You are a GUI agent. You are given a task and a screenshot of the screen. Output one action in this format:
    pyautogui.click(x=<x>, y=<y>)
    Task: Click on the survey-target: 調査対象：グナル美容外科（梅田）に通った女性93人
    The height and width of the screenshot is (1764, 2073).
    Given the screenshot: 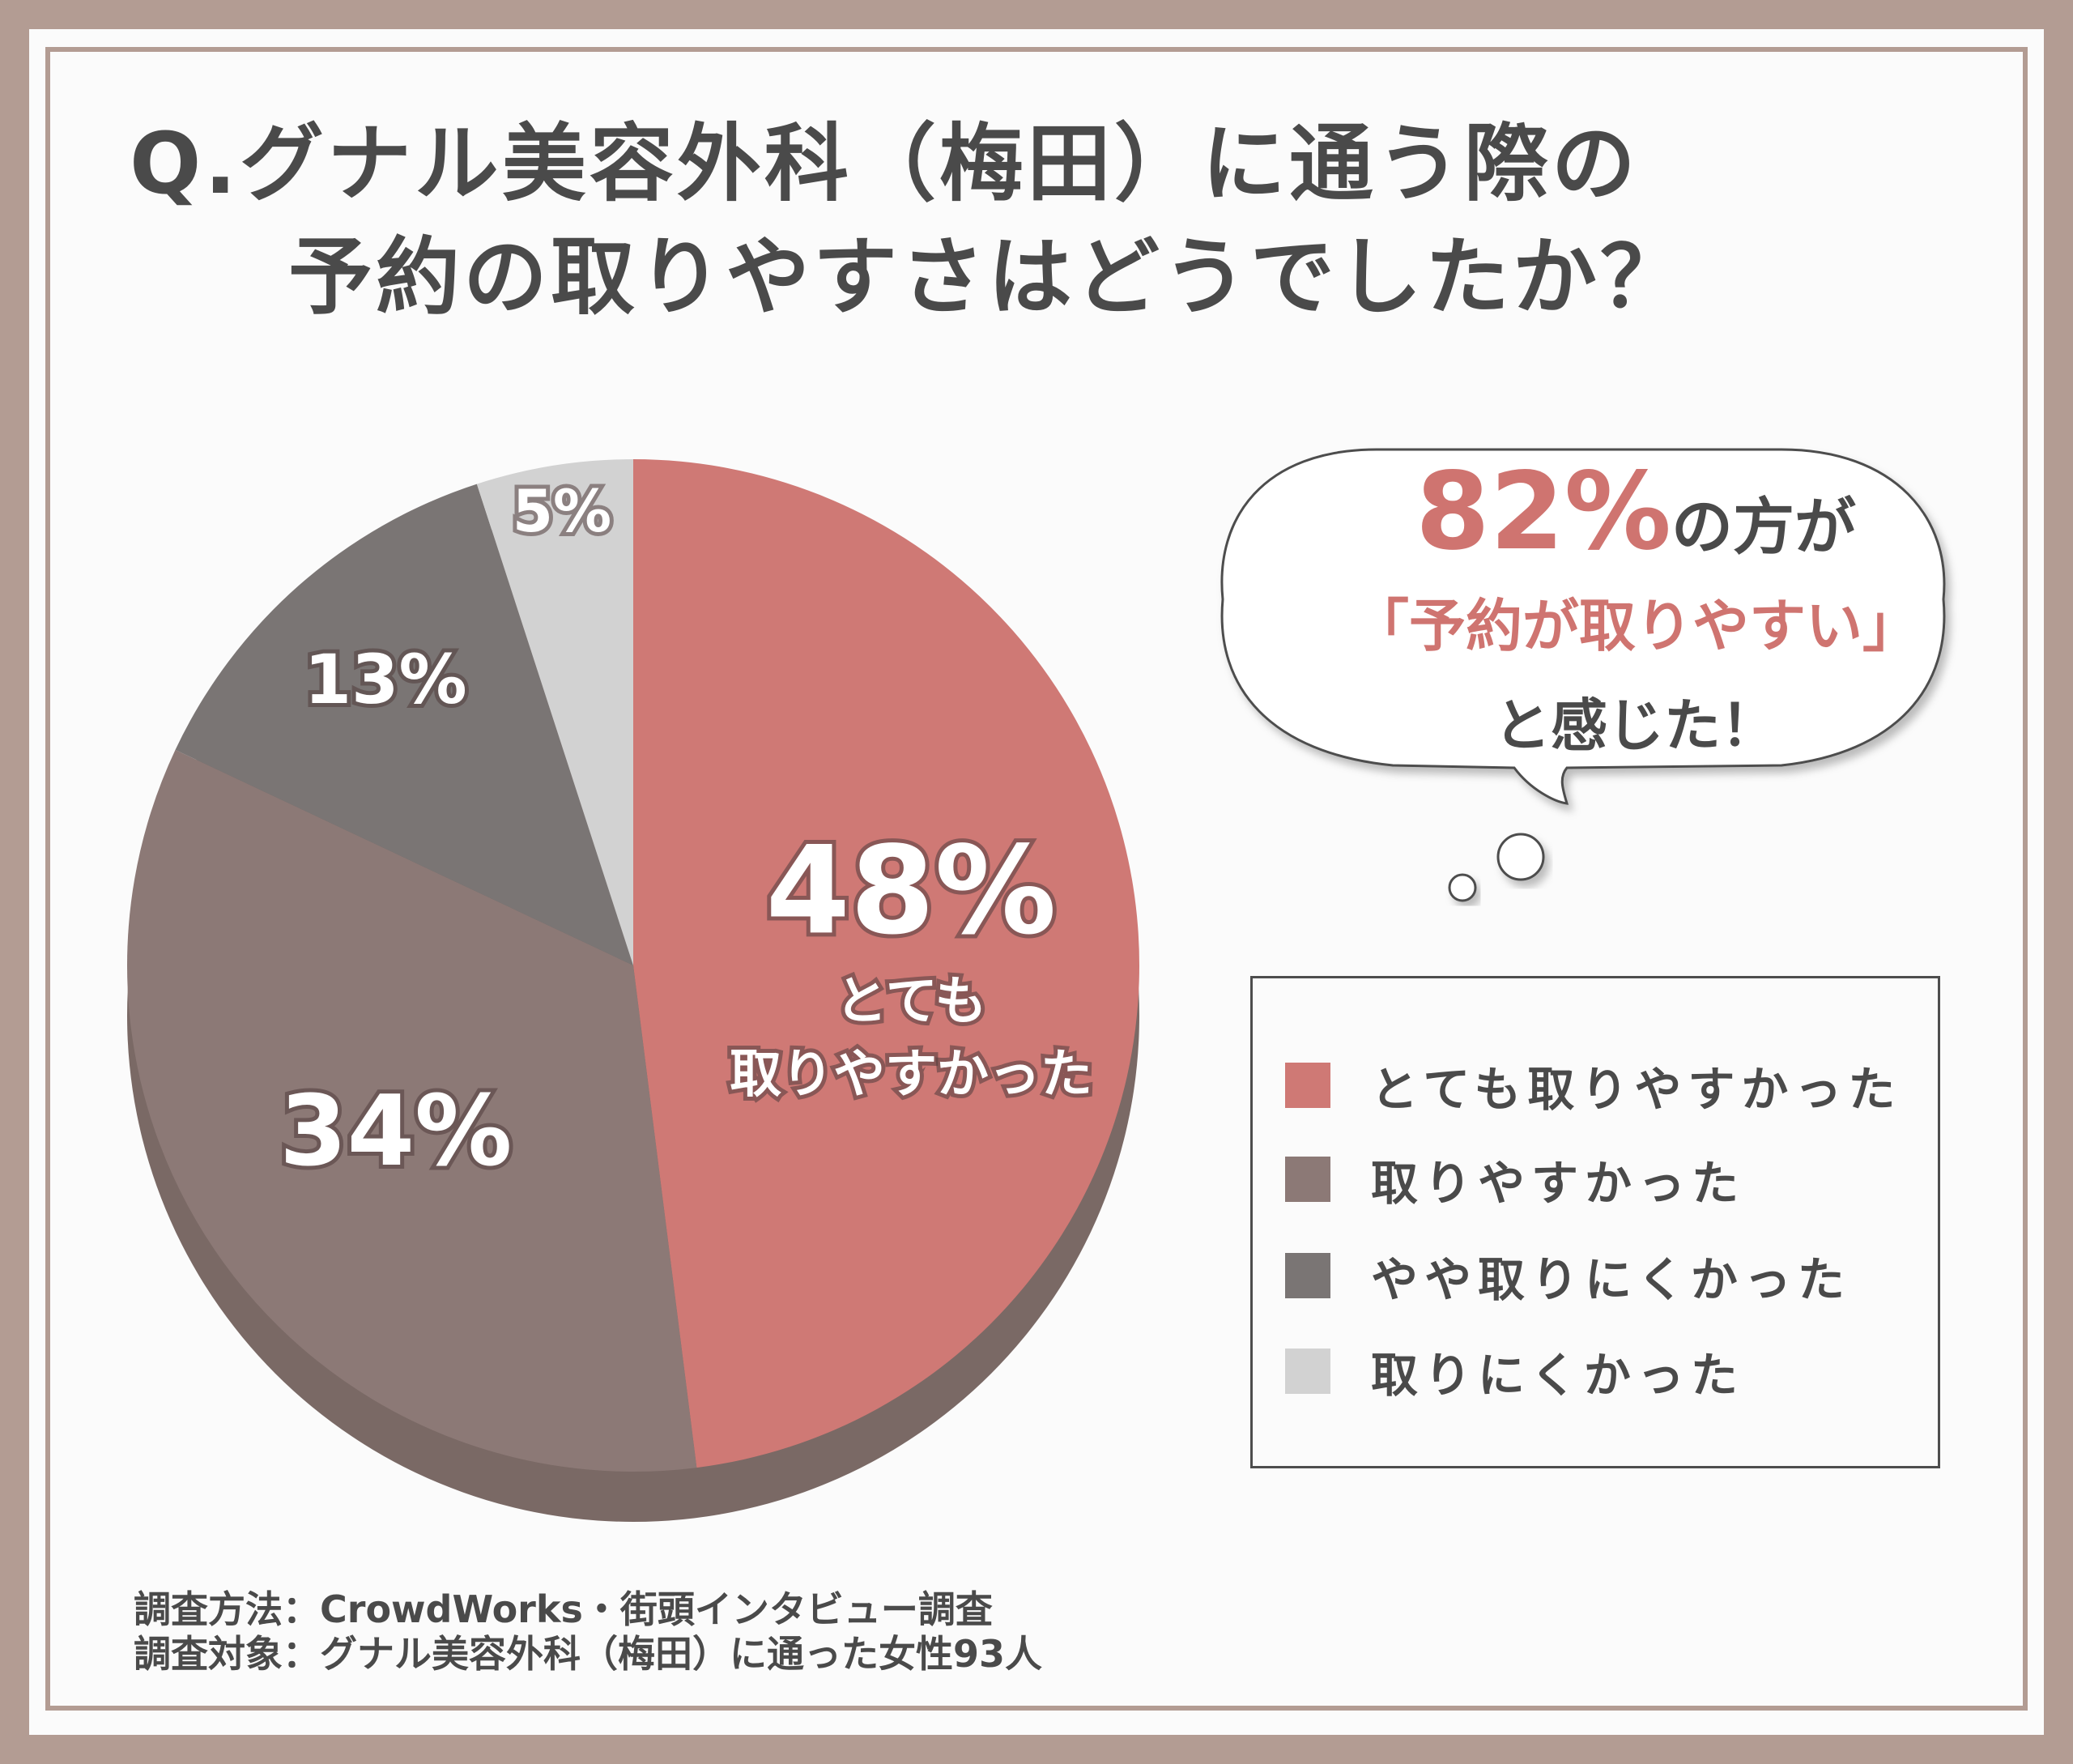 What is the action you would take?
    pyautogui.click(x=589, y=1654)
    